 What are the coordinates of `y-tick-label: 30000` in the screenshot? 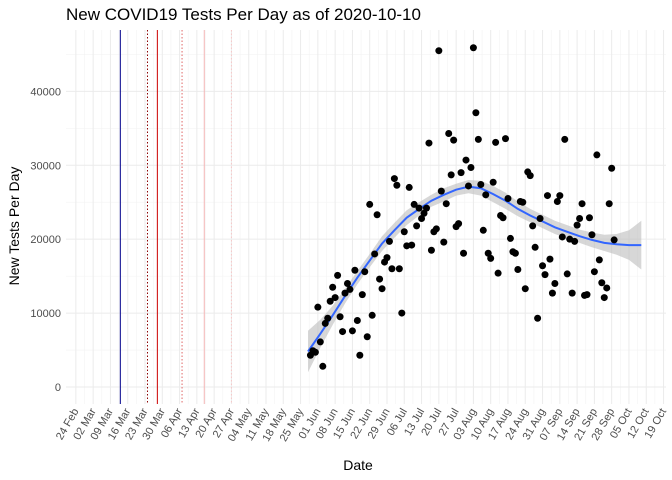 It's located at (45, 166).